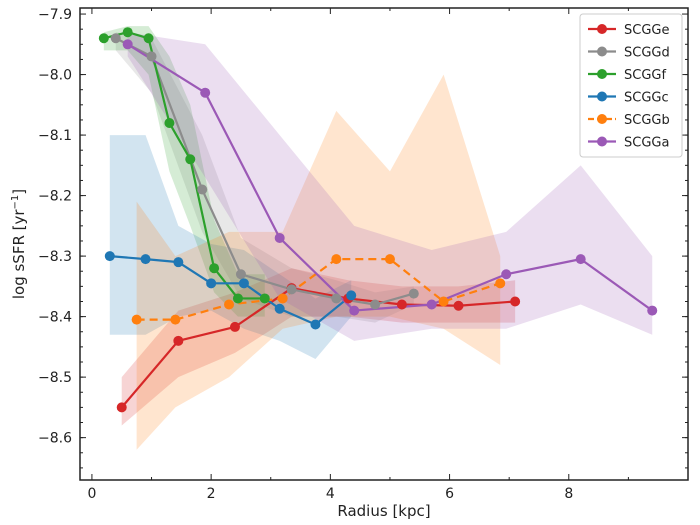 The width and height of the screenshot is (700, 525). I want to click on y-tick-label: −8.2, so click(55, 197).